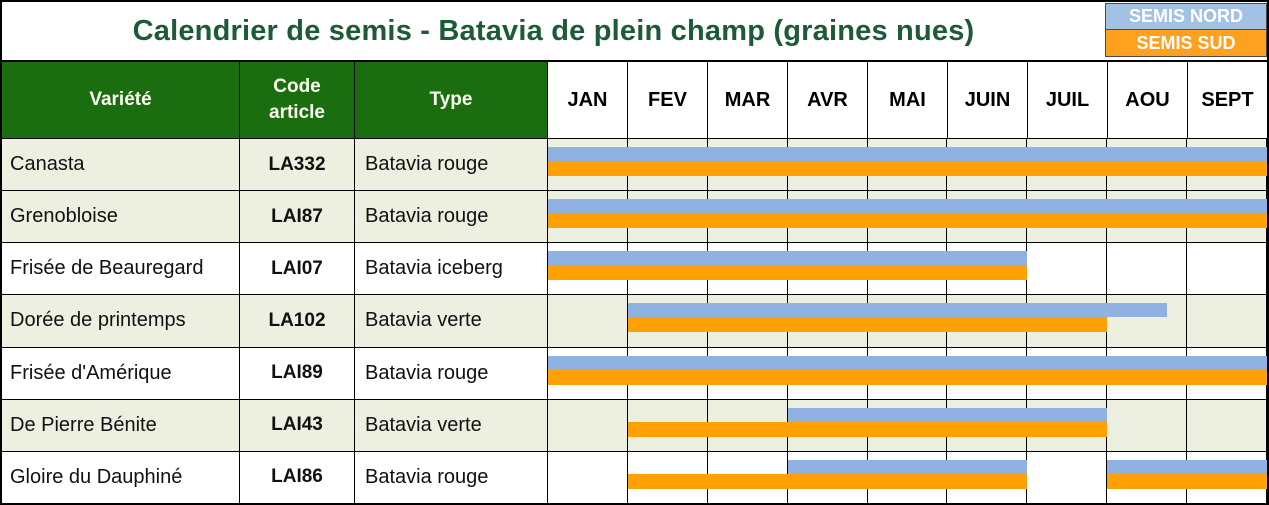 This screenshot has height=505, width=1269. What do you see at coordinates (121, 425) in the screenshot?
I see `variety-cell: De Pierre Bénite` at bounding box center [121, 425].